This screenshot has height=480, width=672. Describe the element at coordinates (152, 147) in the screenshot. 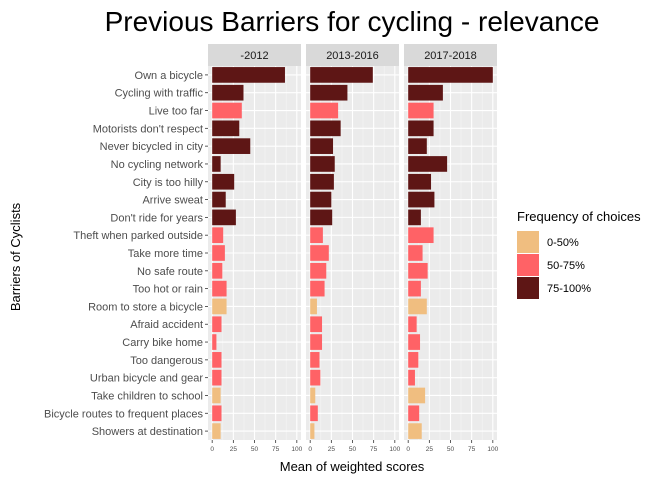

I see `y-tick-label: Never bicycled in city` at that location.